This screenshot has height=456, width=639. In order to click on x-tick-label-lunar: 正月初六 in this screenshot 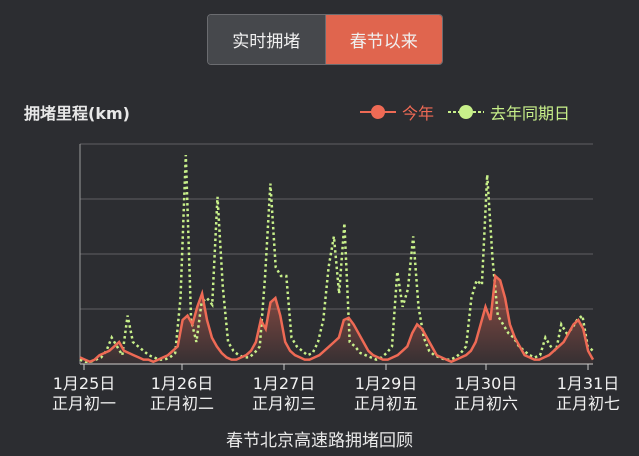, I will do `click(486, 403)`.